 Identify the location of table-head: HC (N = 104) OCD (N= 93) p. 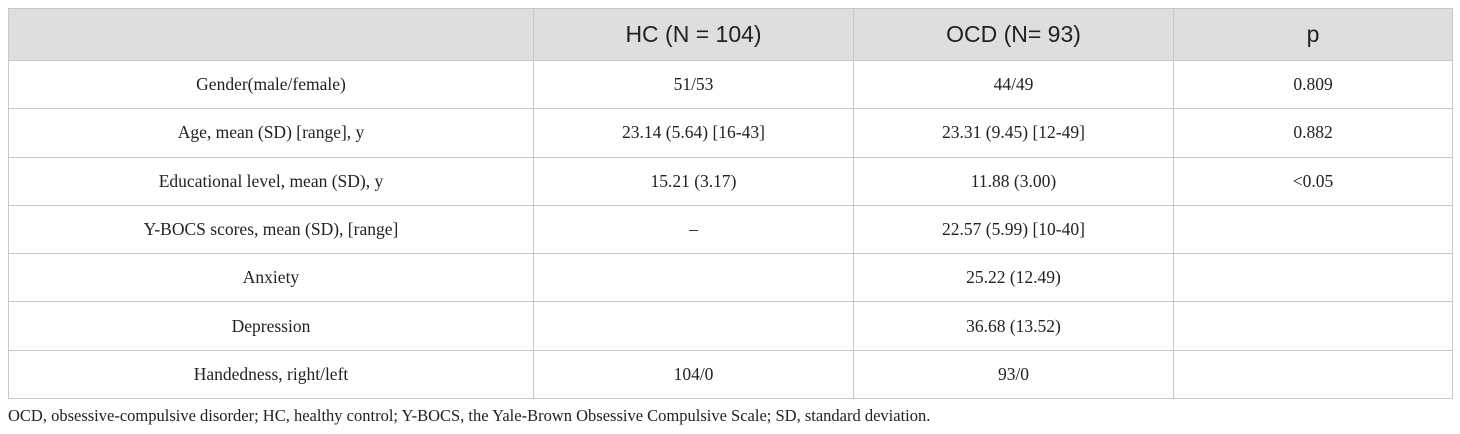
(730, 34).